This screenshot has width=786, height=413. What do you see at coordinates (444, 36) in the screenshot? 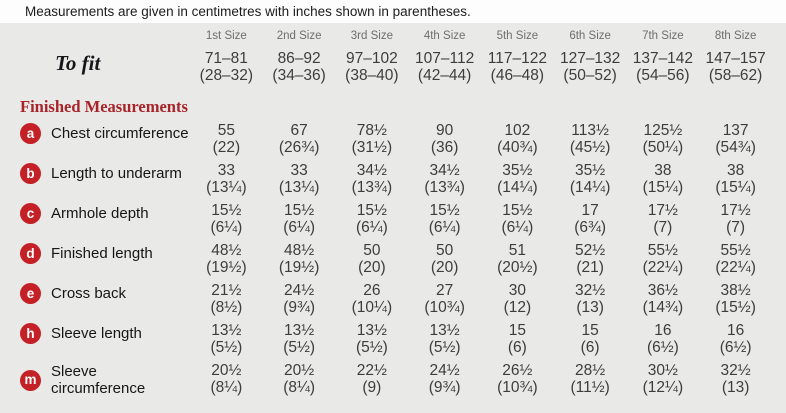
I see `size-header: 4th Size` at bounding box center [444, 36].